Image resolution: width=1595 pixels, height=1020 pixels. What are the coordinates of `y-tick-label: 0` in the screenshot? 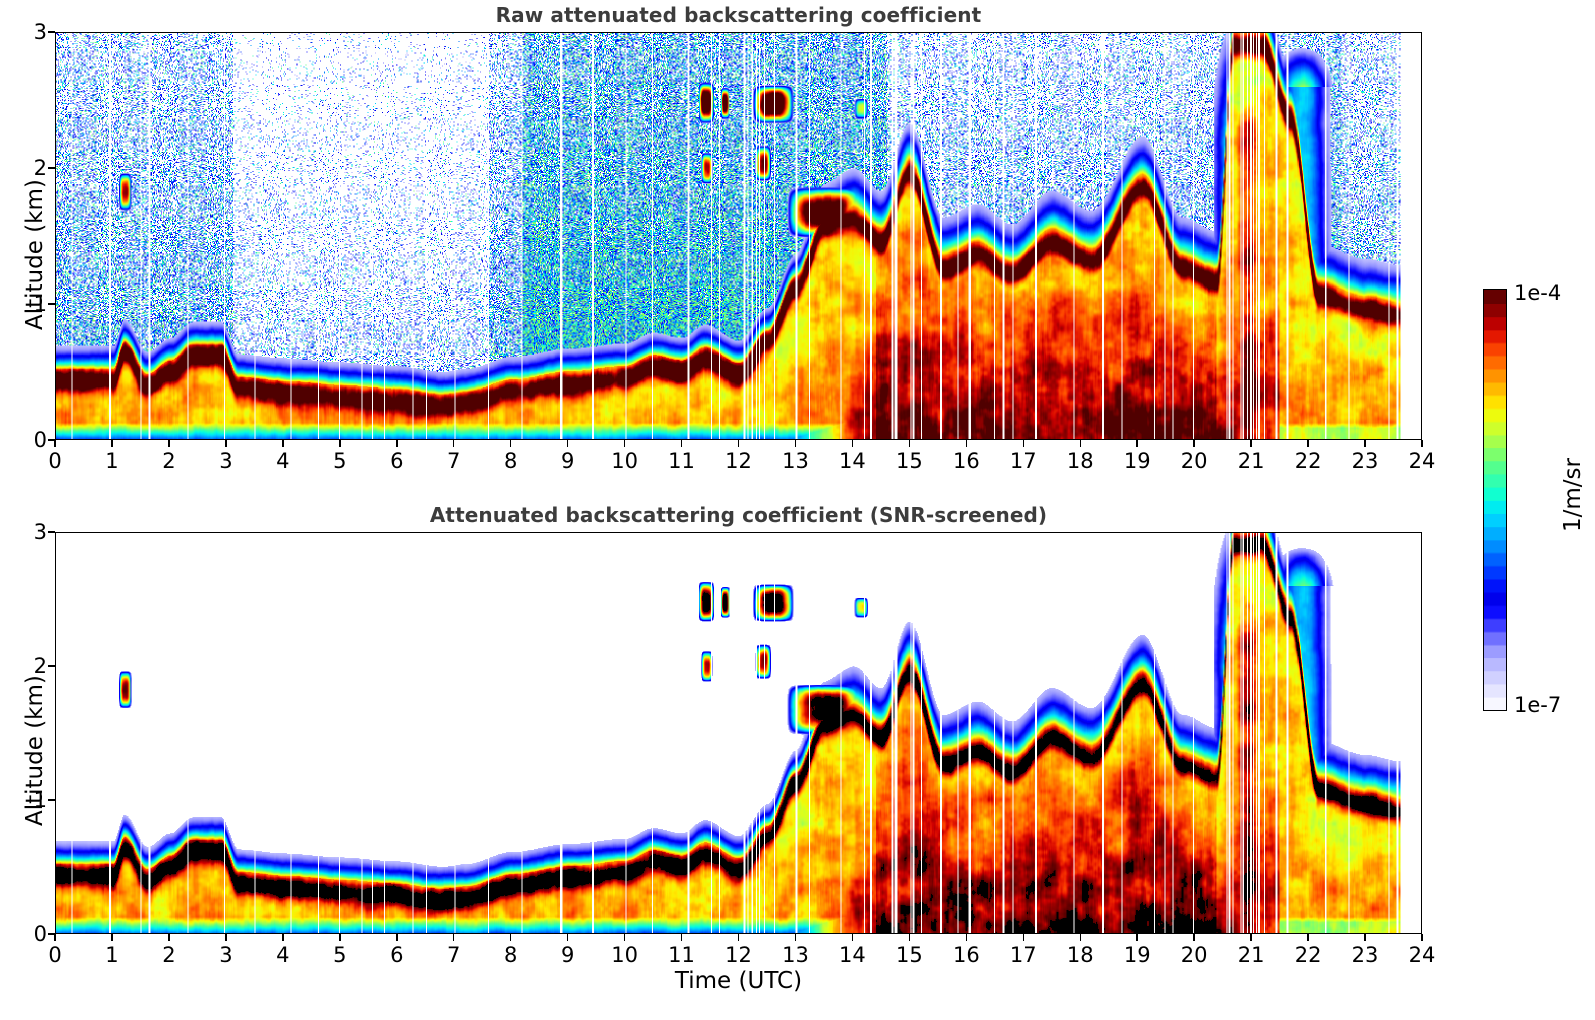 It's located at (40, 934).